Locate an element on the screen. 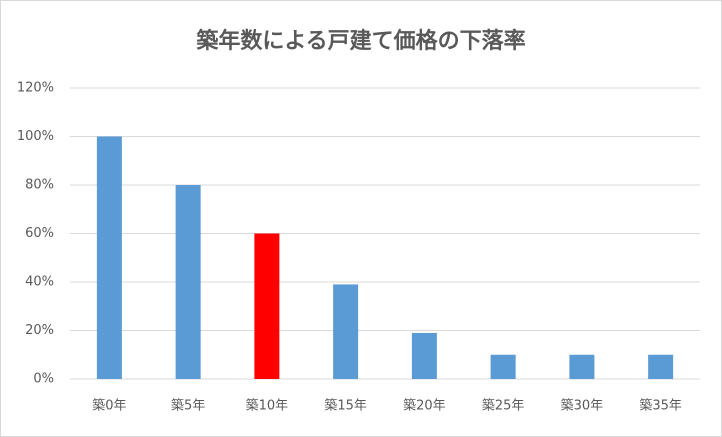  x-tick-label: 築30年 is located at coordinates (582, 406).